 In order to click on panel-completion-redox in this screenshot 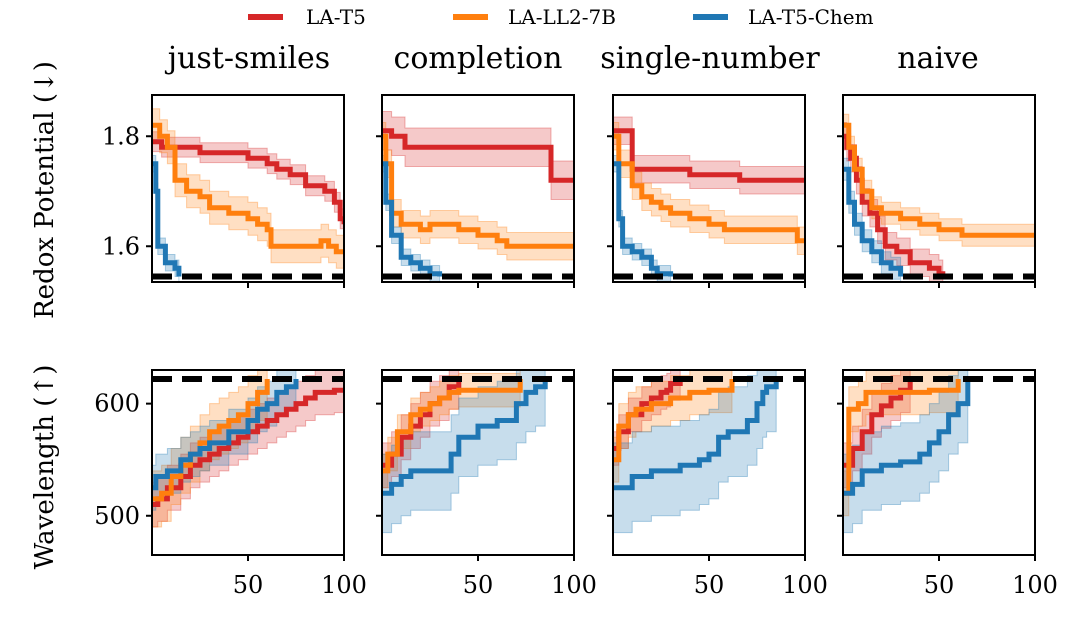, I will do `click(475, 191)`.